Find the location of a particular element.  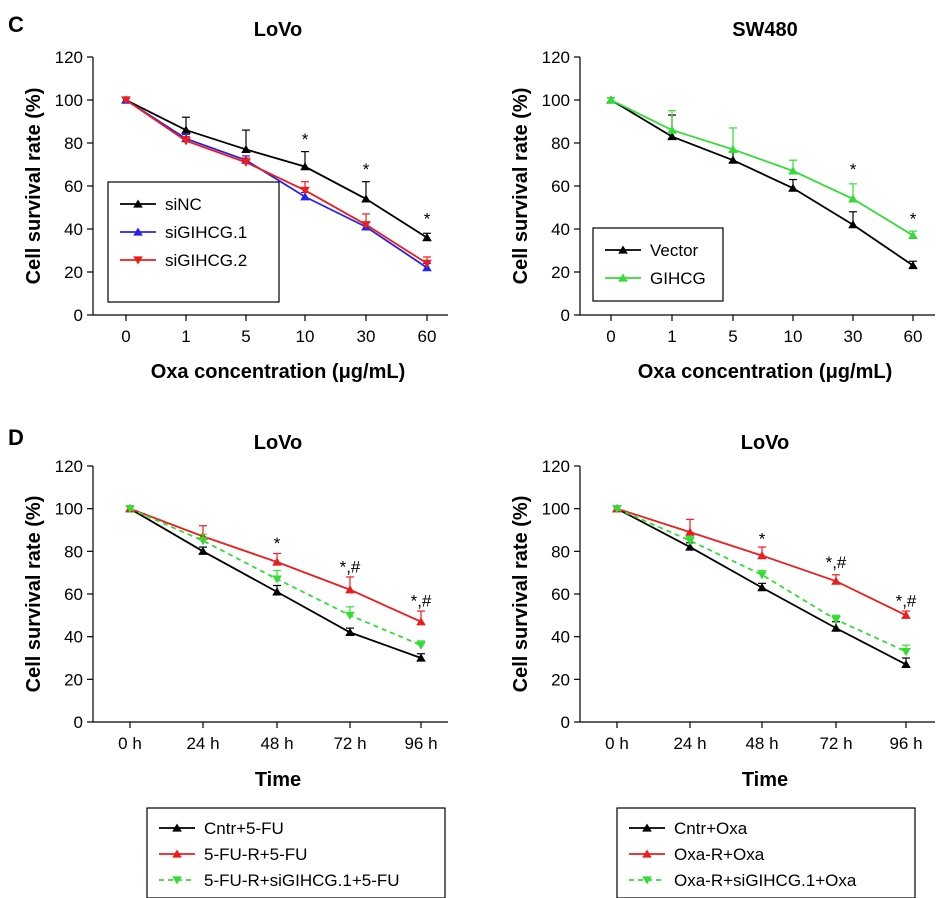

x-tick-label: 5 is located at coordinates (245, 336).